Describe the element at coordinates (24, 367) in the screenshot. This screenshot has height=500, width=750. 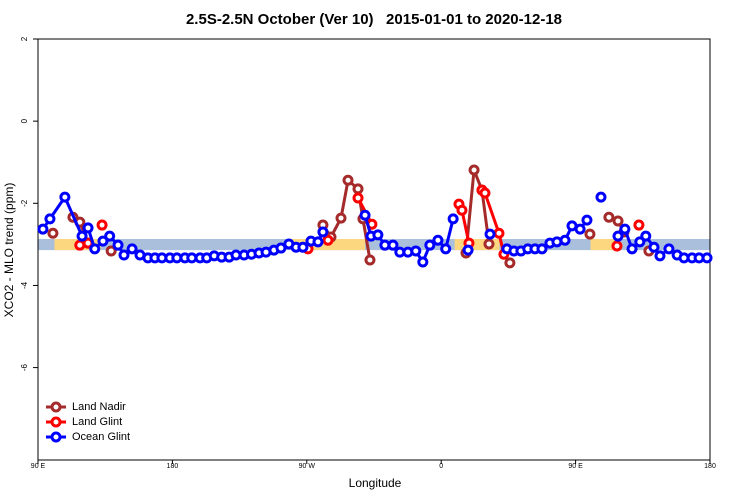
I see `y-tick-label: -6` at that location.